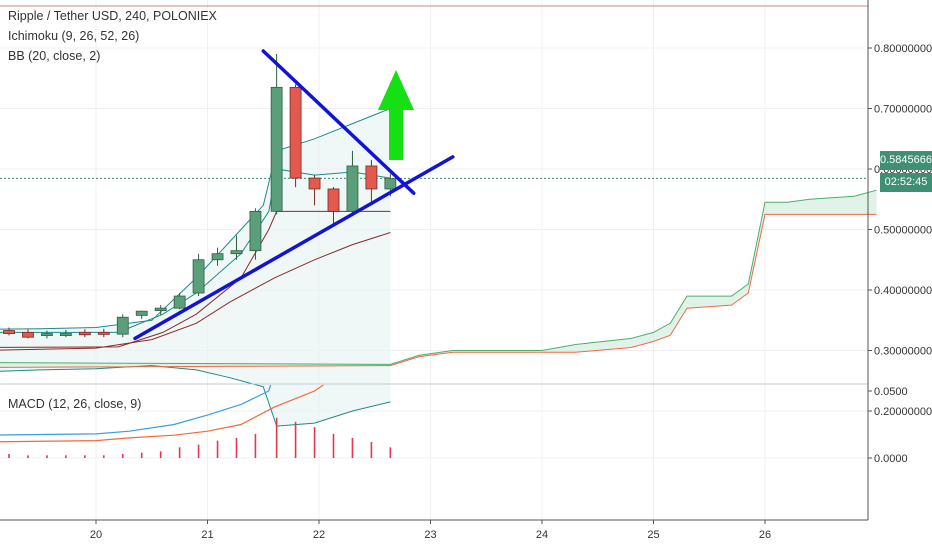  I want to click on price-tick-label: 0.20000000, so click(903, 412).